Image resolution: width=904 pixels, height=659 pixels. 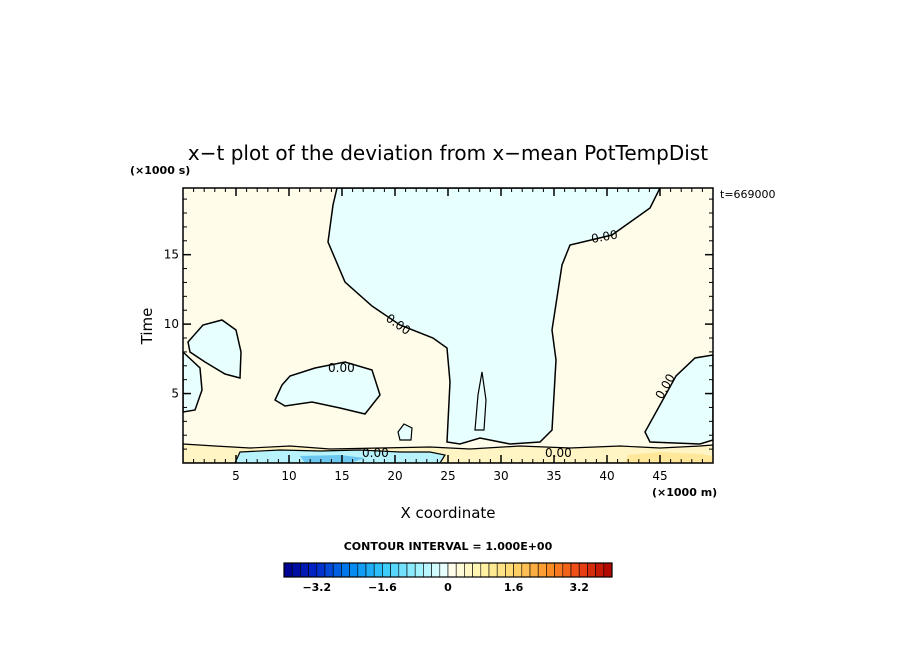 What do you see at coordinates (332, 459) in the screenshot?
I see `negative-core-bottom` at bounding box center [332, 459].